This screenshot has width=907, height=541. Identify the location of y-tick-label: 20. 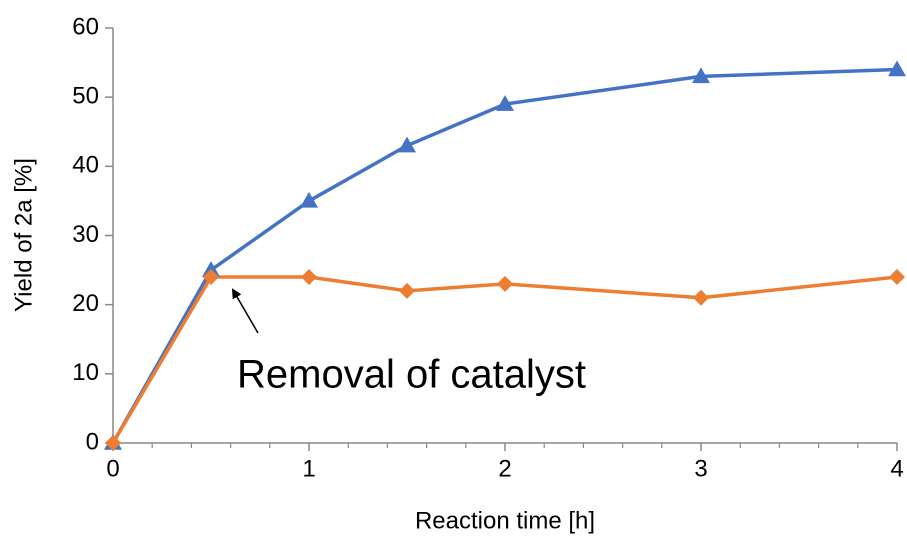
(85, 303).